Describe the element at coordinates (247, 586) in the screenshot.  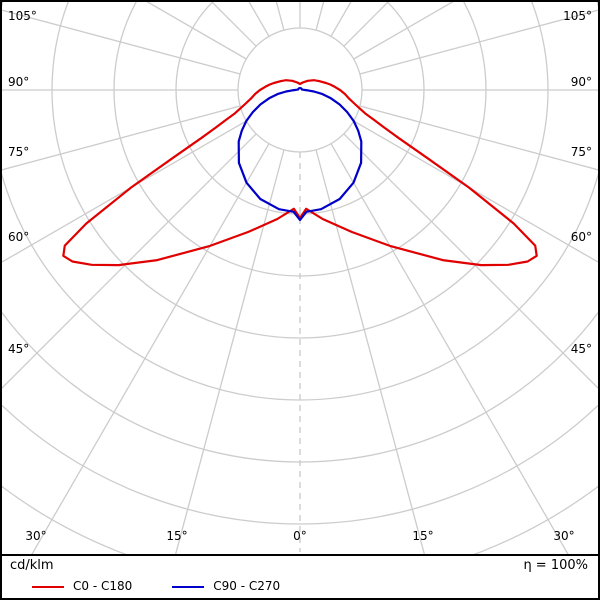
I see `c90-c270-label: C90 - C270` at that location.